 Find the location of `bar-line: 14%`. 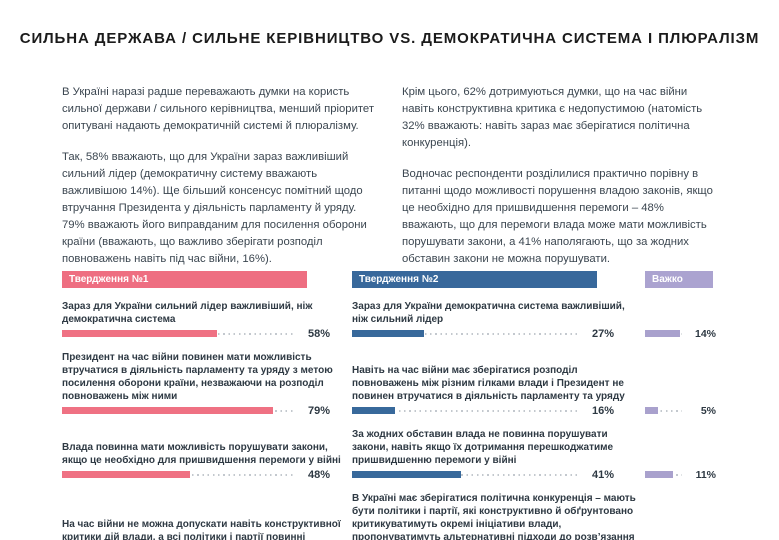

bar-line: 14% is located at coordinates (680, 334).